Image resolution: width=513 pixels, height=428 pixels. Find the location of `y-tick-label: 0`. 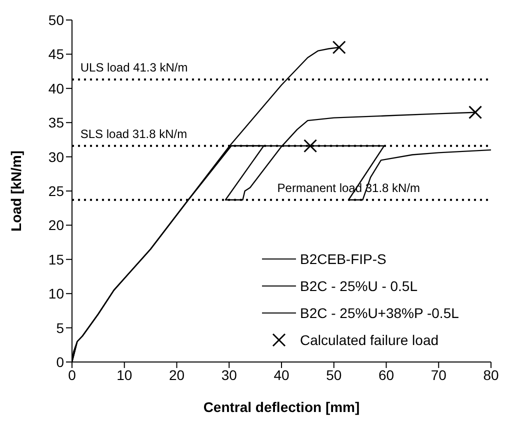

y-tick-label: 0 is located at coordinates (60, 362).